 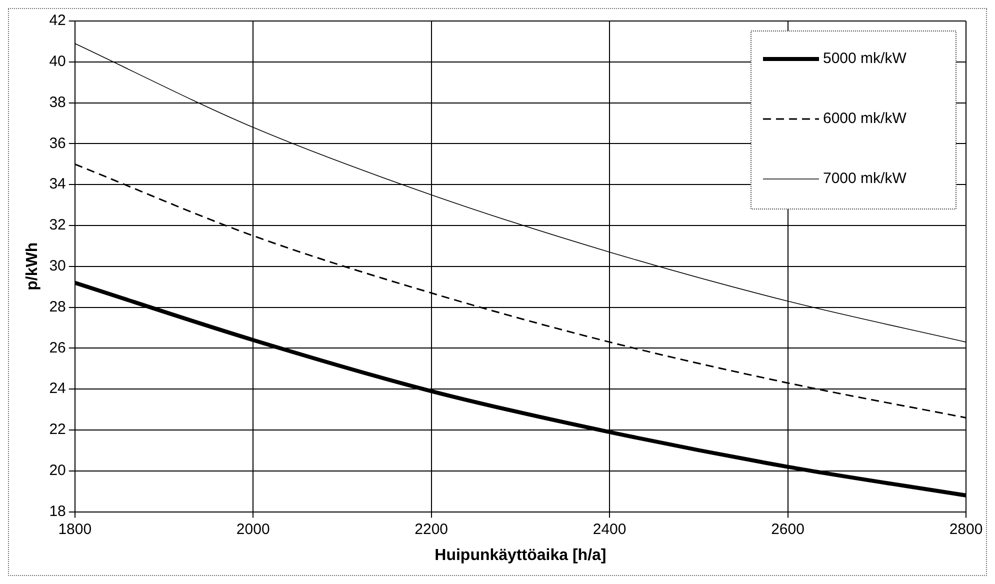 What do you see at coordinates (57, 21) in the screenshot?
I see `y-tick-label: 42` at bounding box center [57, 21].